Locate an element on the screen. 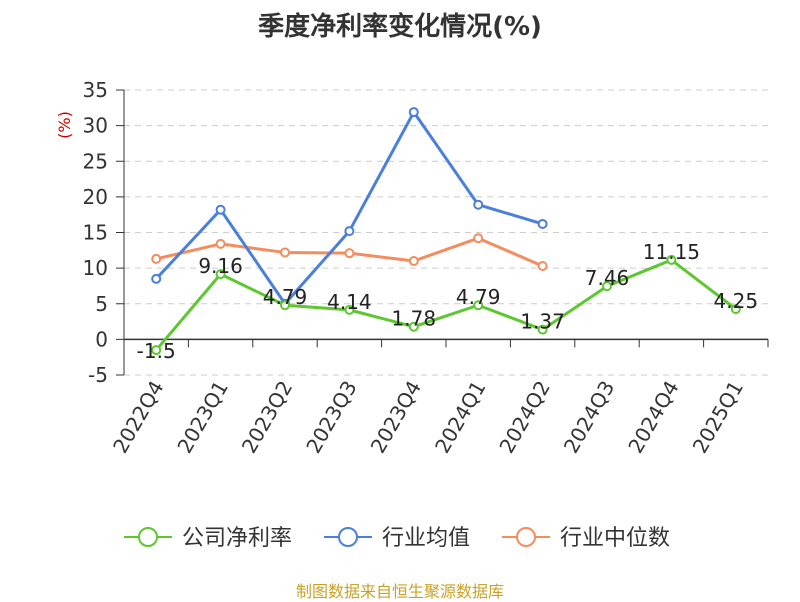 The image size is (800, 602). x-tick-label: 2022Q4 is located at coordinates (138, 417).